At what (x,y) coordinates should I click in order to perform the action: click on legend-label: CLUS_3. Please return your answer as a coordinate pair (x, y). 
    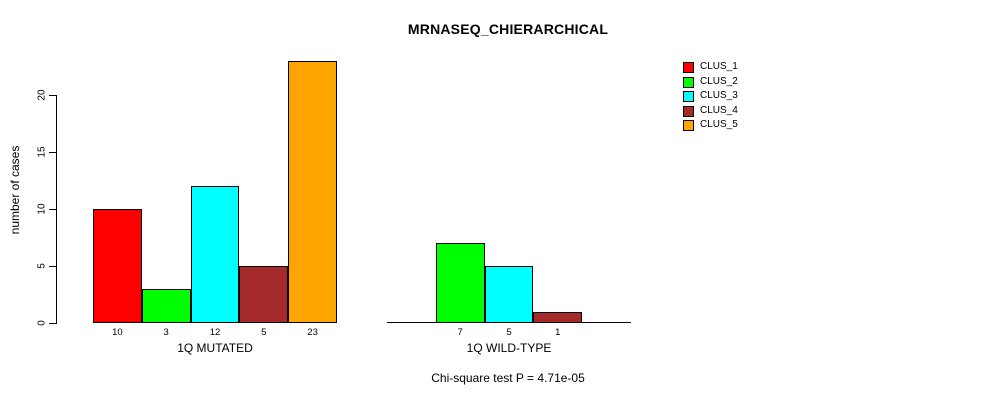
    Looking at the image, I should click on (719, 96).